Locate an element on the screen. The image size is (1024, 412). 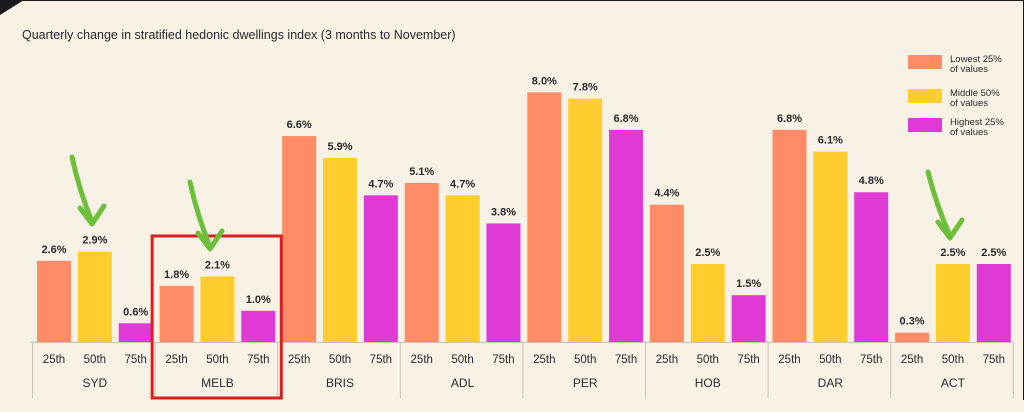
group-label-dar: DAR is located at coordinates (831, 383).